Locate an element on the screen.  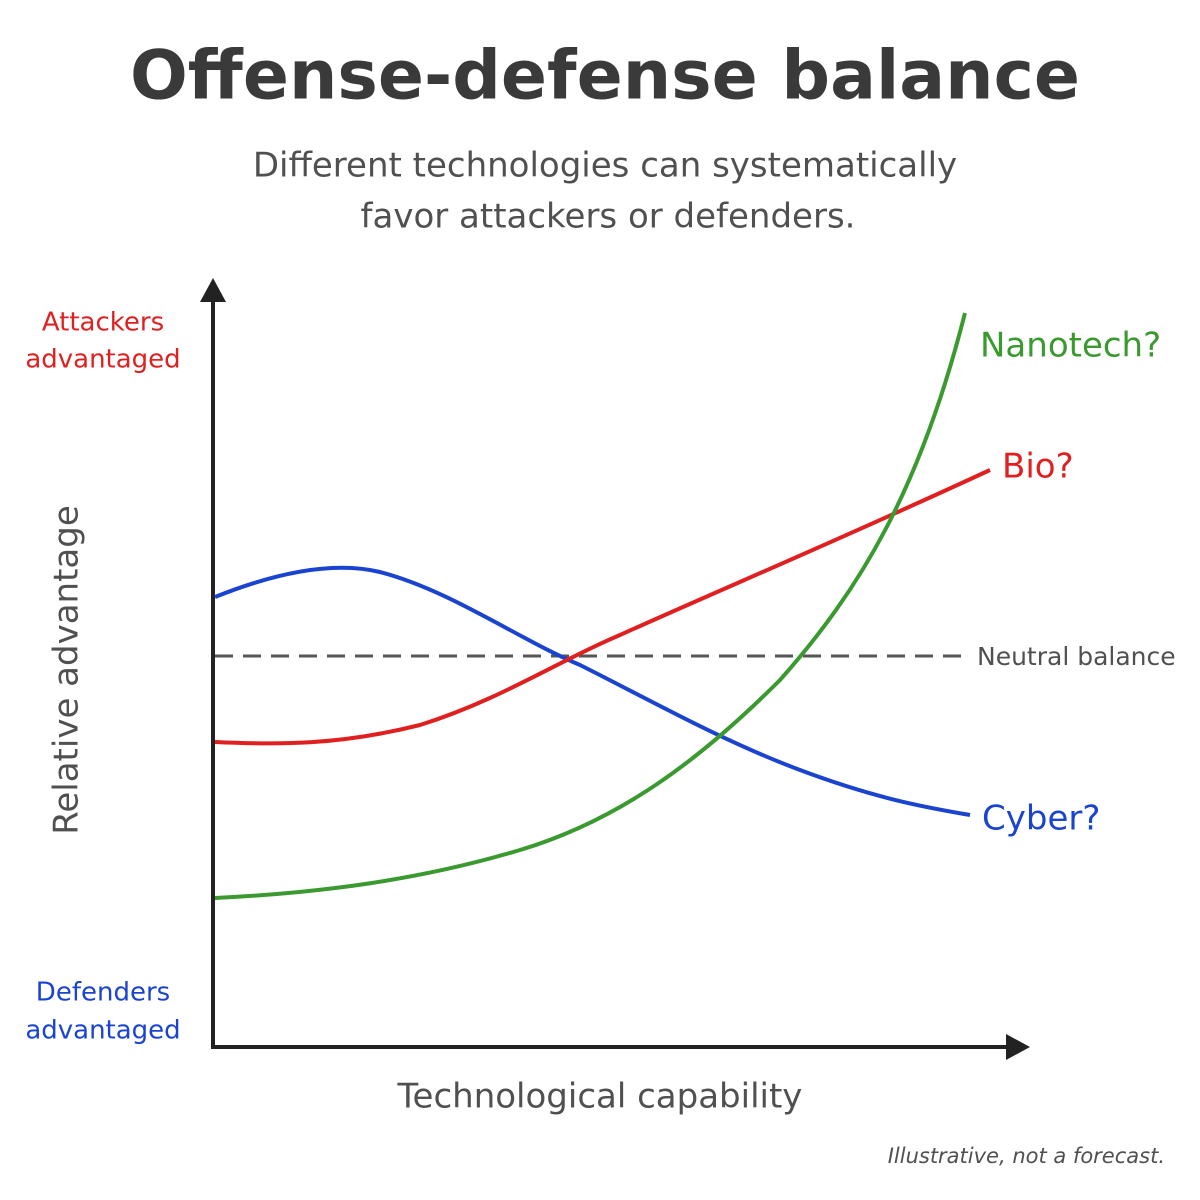
y-axis-label: Relative advantage is located at coordinates (67, 670).